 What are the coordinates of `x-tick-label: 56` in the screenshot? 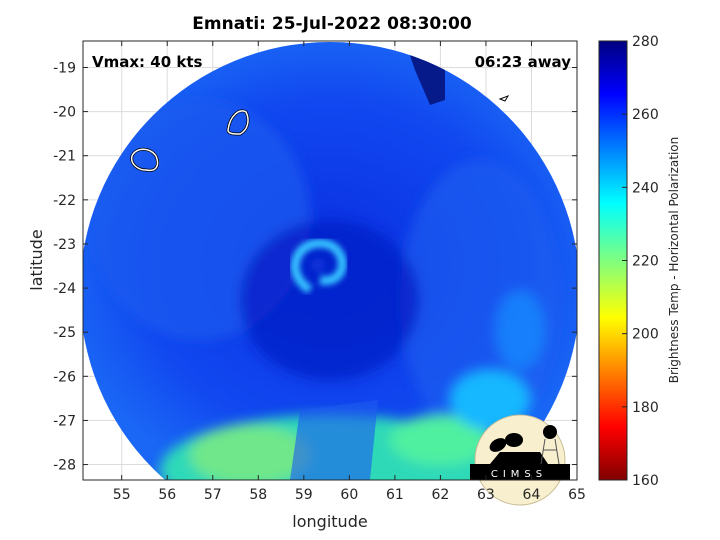 It's located at (167, 495).